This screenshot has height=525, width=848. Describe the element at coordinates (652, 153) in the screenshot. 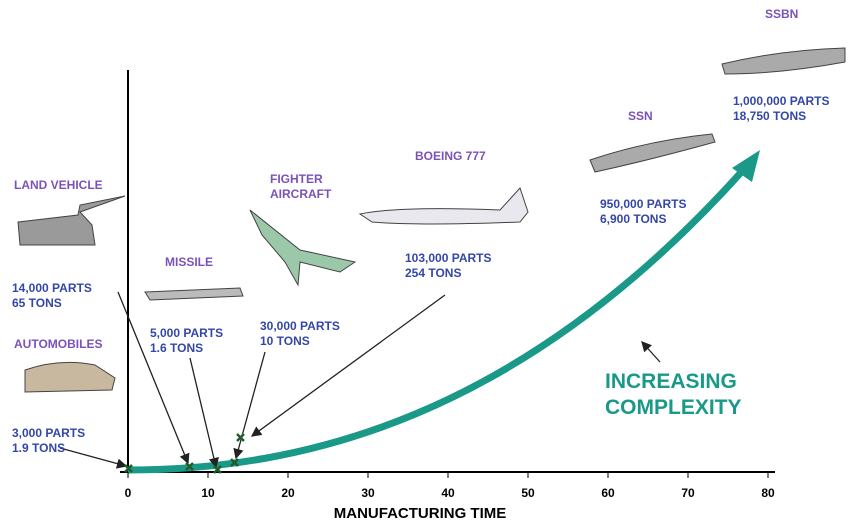

I see `ssn-image` at that location.